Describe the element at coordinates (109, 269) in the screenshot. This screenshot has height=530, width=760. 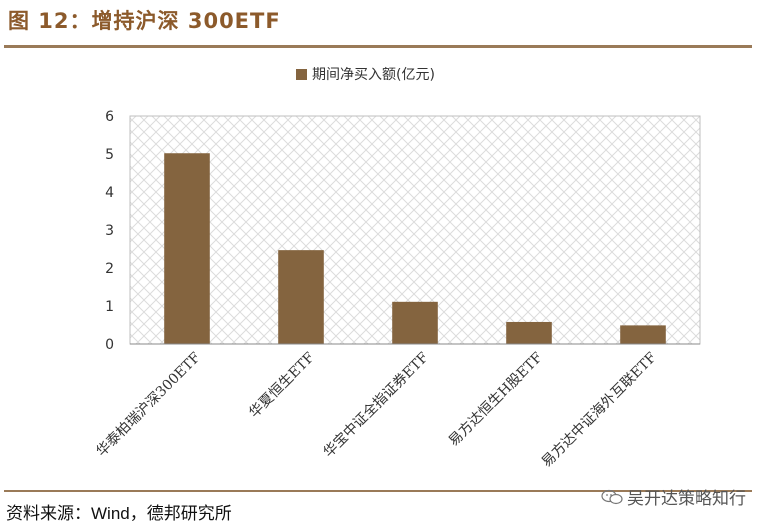
I see `y-tick-label-2: 2` at that location.